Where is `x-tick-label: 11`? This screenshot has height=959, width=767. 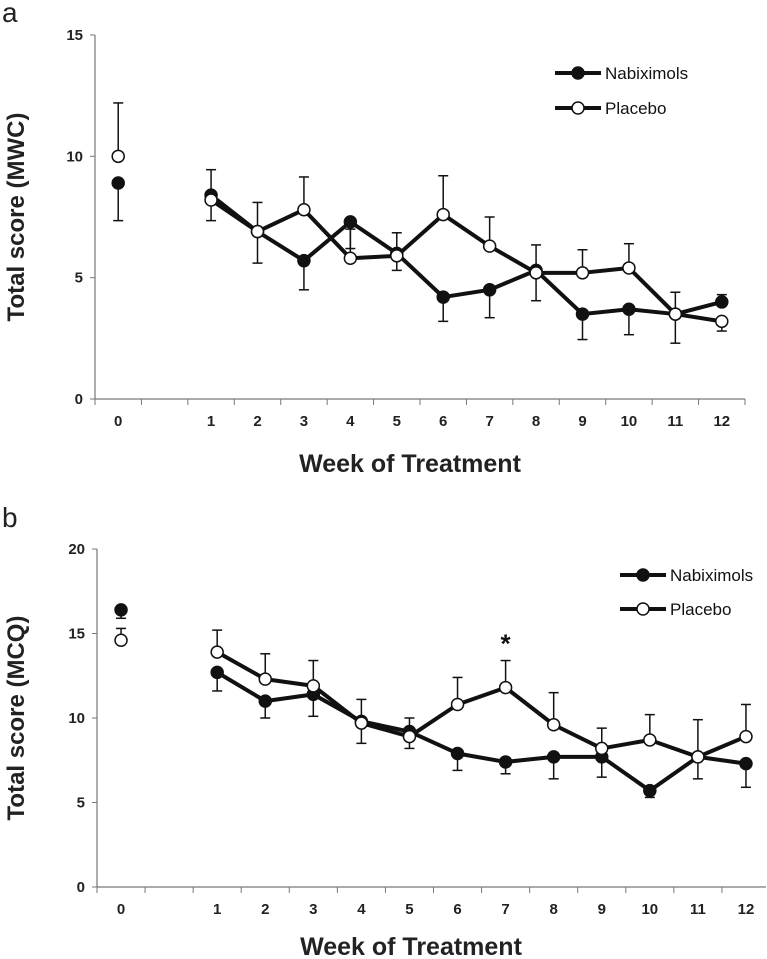 x-tick-label: 11 is located at coordinates (675, 421).